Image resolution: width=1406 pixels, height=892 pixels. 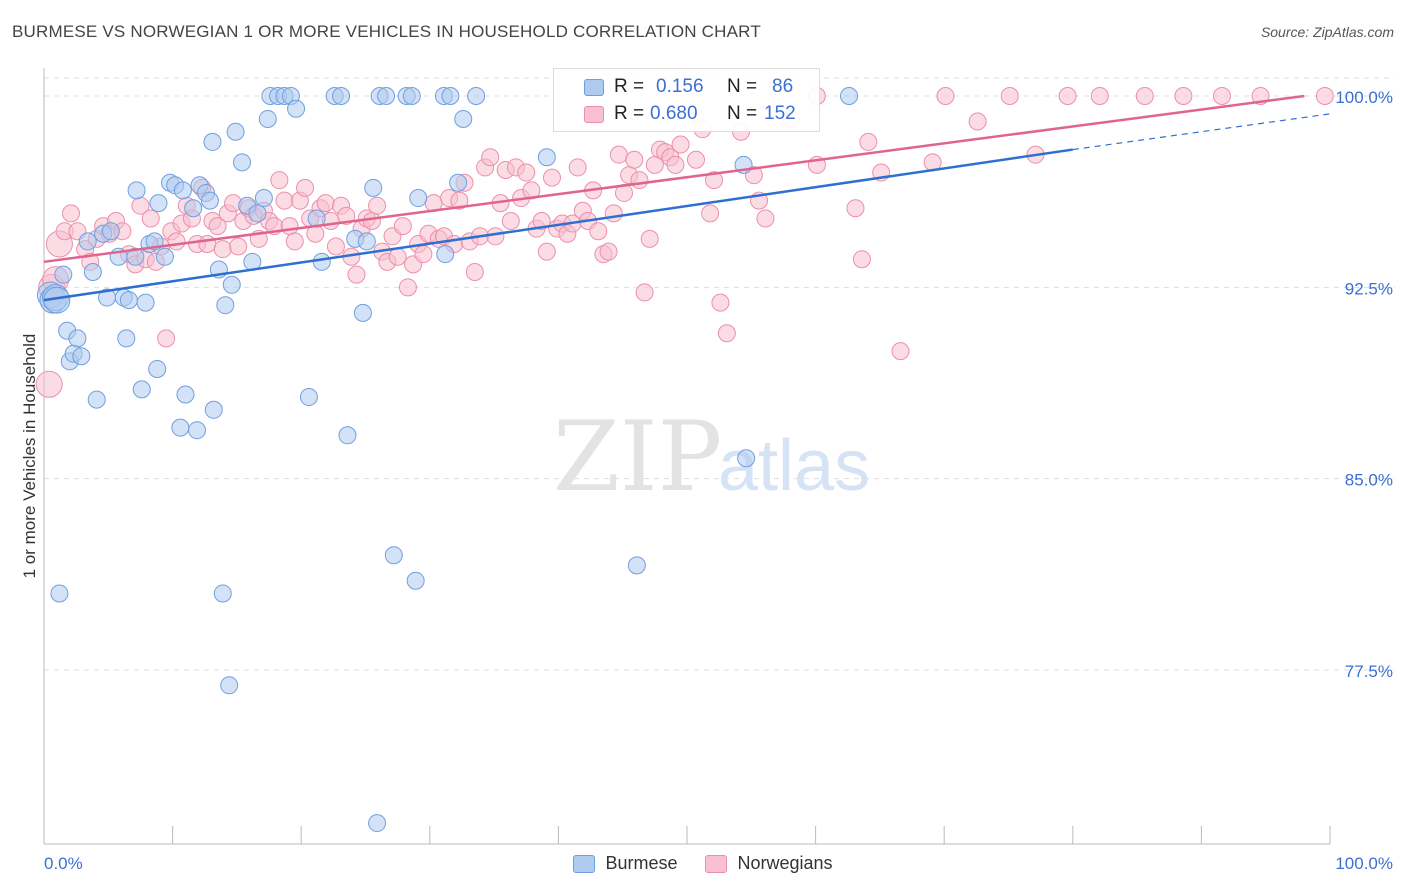 I want to click on stats-box: R = 0.156 N = 86 R = 0.680 N = 152, so click(x=686, y=100).